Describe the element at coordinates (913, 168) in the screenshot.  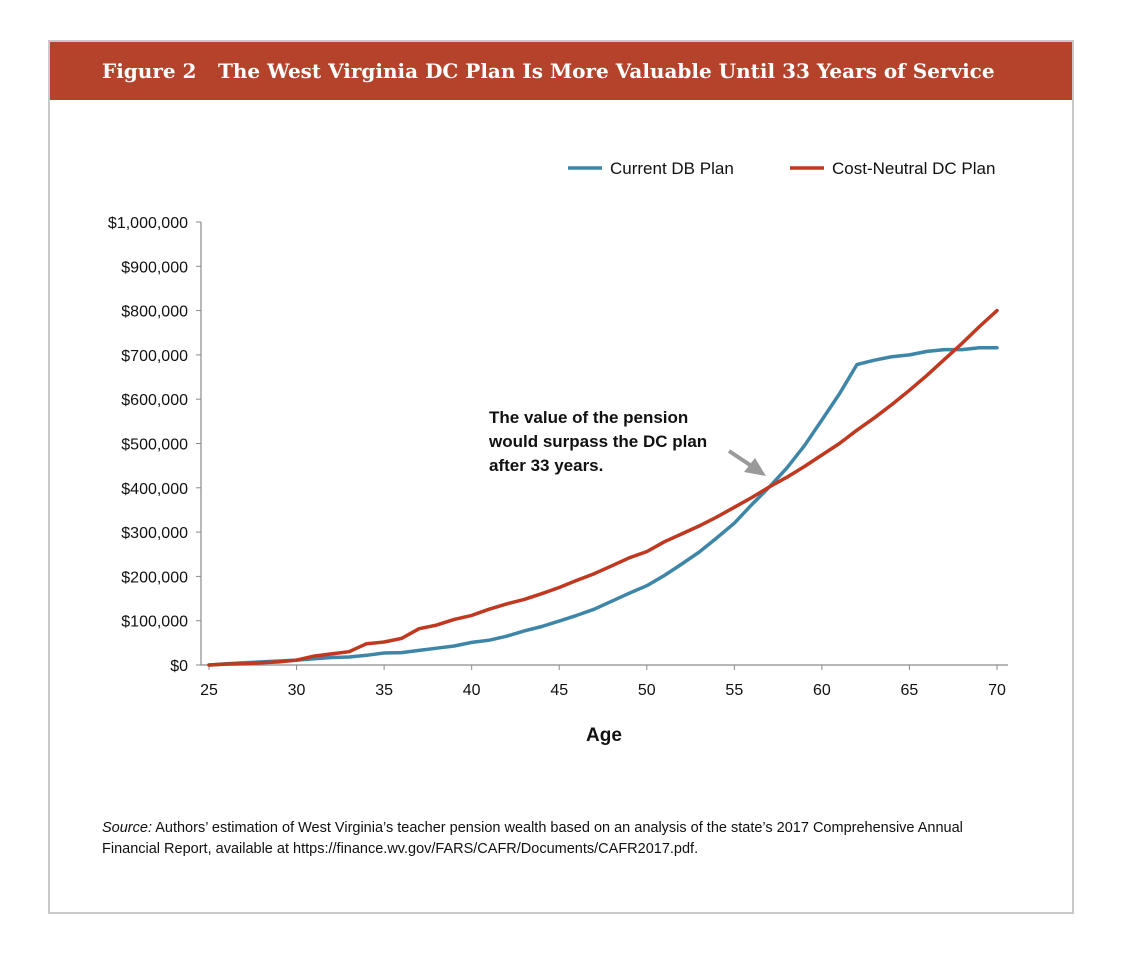
I see `legend-label: Cost-Neutral DC Plan` at that location.